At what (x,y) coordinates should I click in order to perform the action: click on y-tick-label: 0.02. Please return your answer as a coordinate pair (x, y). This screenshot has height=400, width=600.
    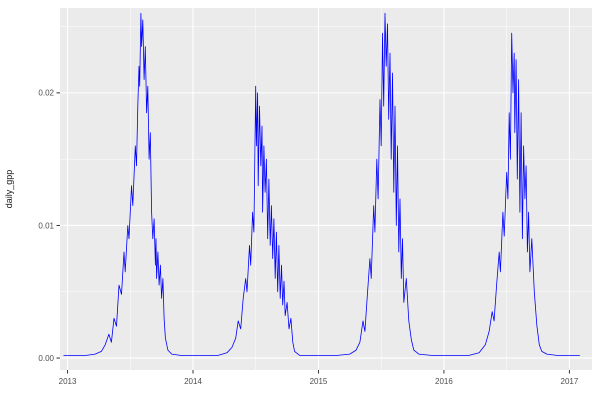
    Looking at the image, I should click on (46, 93).